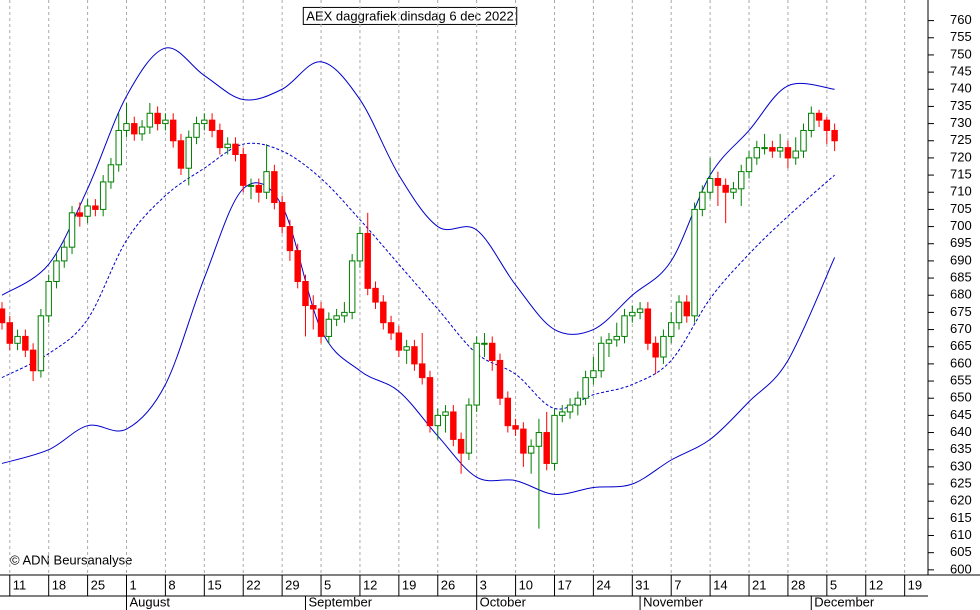  I want to click on y-tick-label: 615, so click(961, 517).